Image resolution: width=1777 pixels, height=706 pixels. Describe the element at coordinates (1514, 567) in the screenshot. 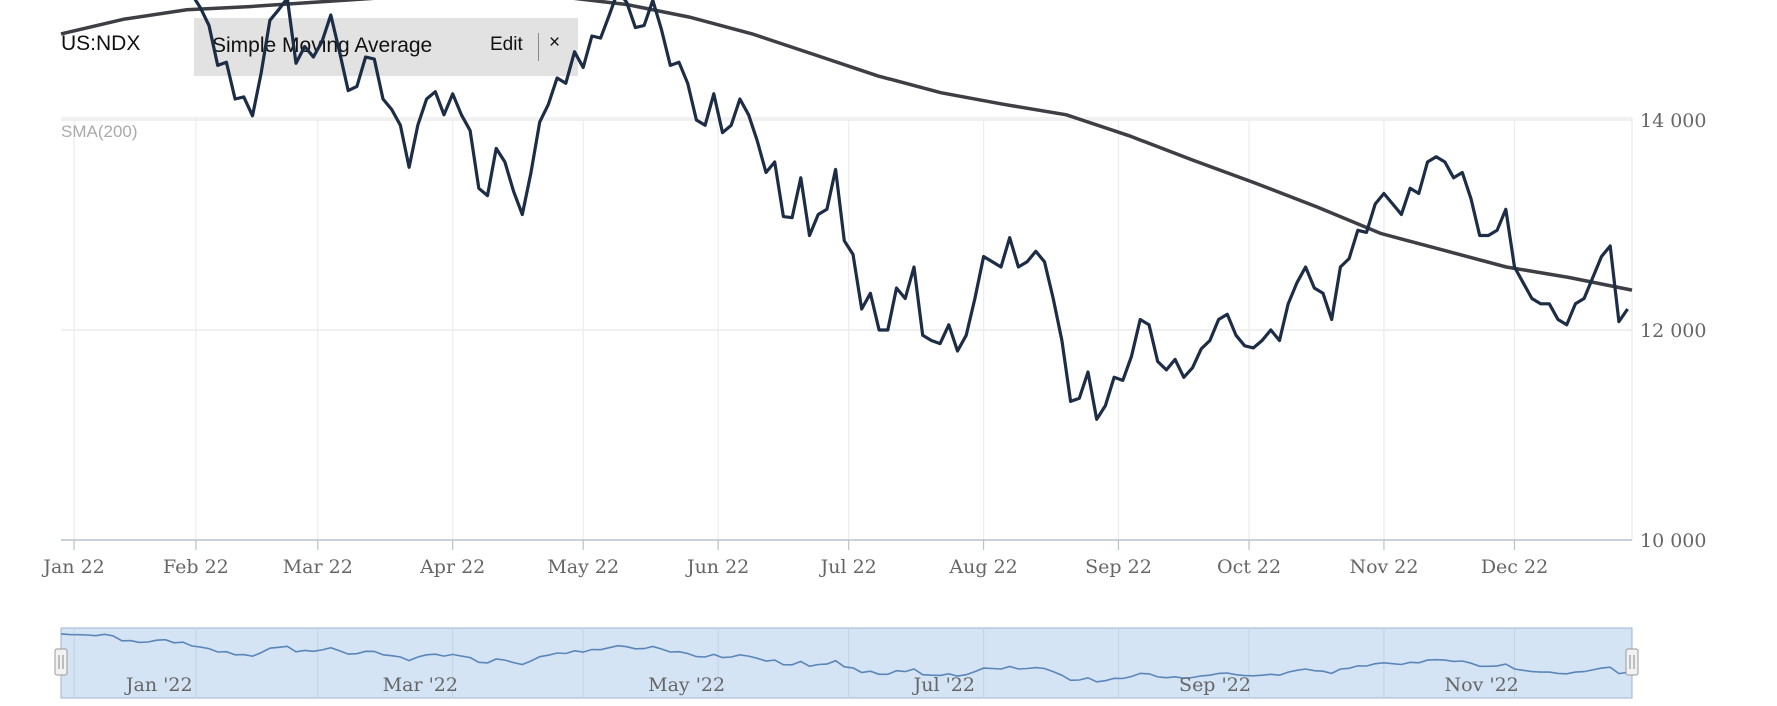

I see `x-tick-label: Dec 22` at that location.